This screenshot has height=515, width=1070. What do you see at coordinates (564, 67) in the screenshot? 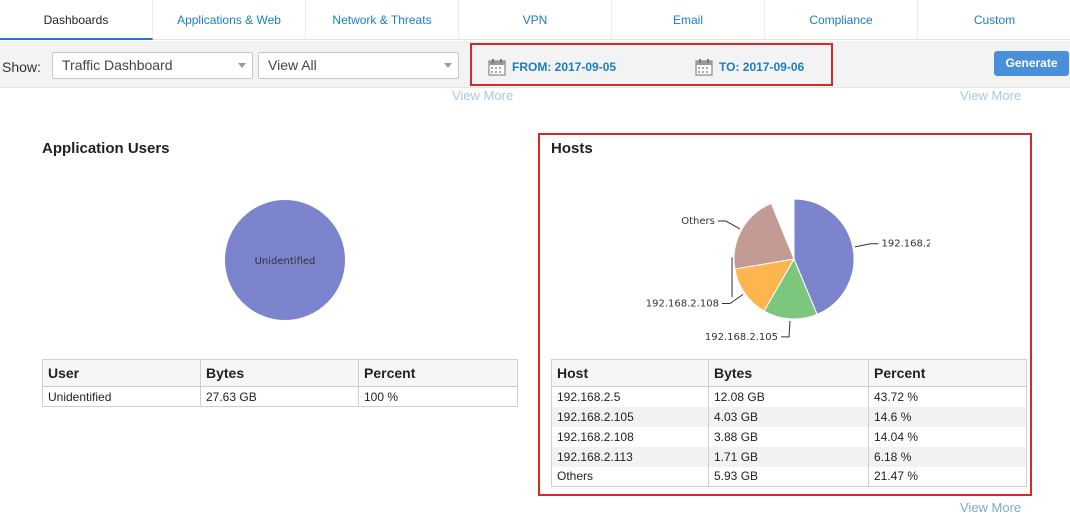
I see `from-date-label: FROM: 2017-09-05` at bounding box center [564, 67].